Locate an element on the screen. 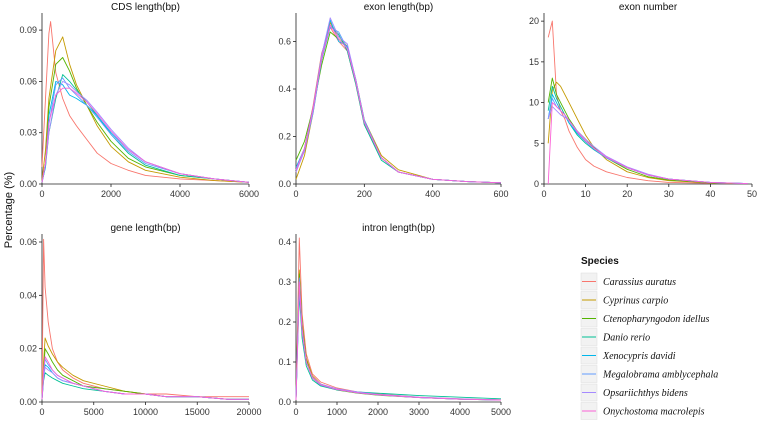 This screenshot has width=760, height=421. y-tick-label: 0.02 is located at coordinates (28, 349).